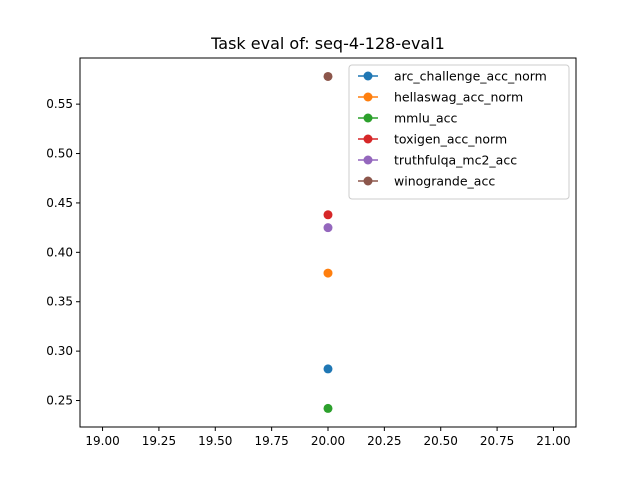  What do you see at coordinates (327, 43) in the screenshot?
I see `chart-title: Task eval of: seq-4-128-eval1` at bounding box center [327, 43].